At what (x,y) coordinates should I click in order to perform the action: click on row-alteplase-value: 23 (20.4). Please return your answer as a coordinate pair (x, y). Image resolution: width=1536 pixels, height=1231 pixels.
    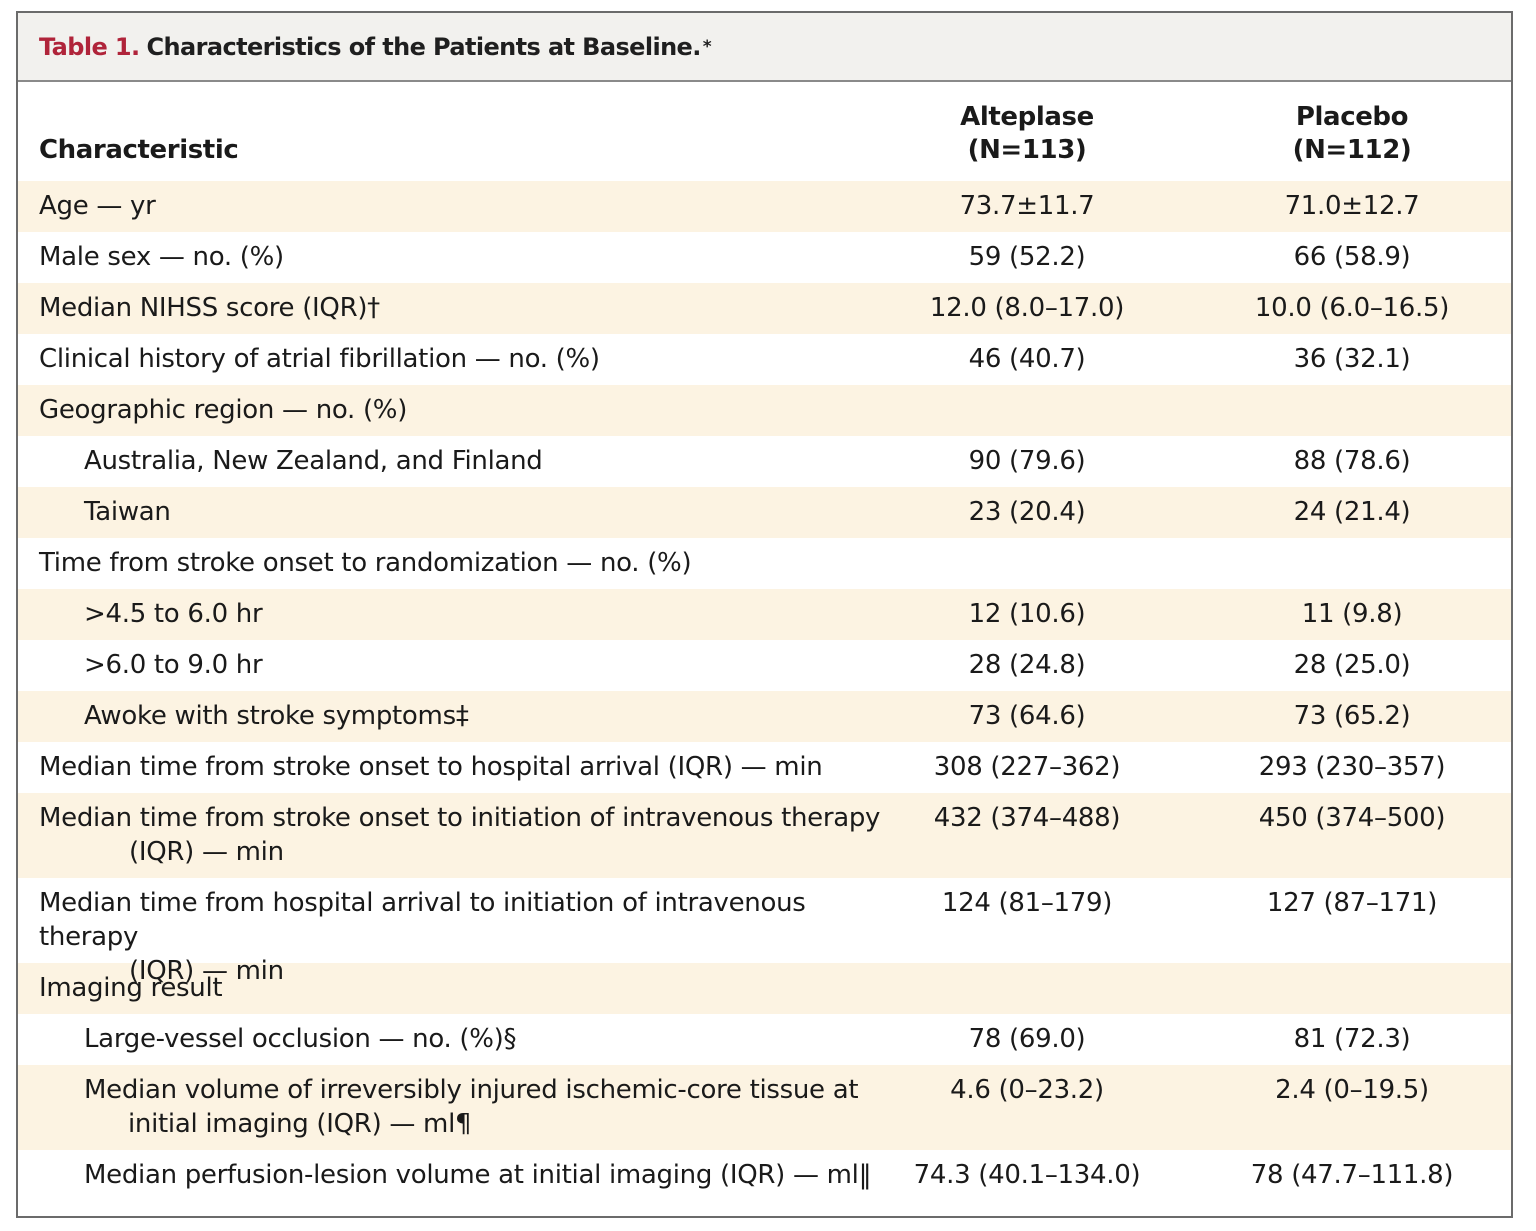
    Looking at the image, I should click on (1027, 512).